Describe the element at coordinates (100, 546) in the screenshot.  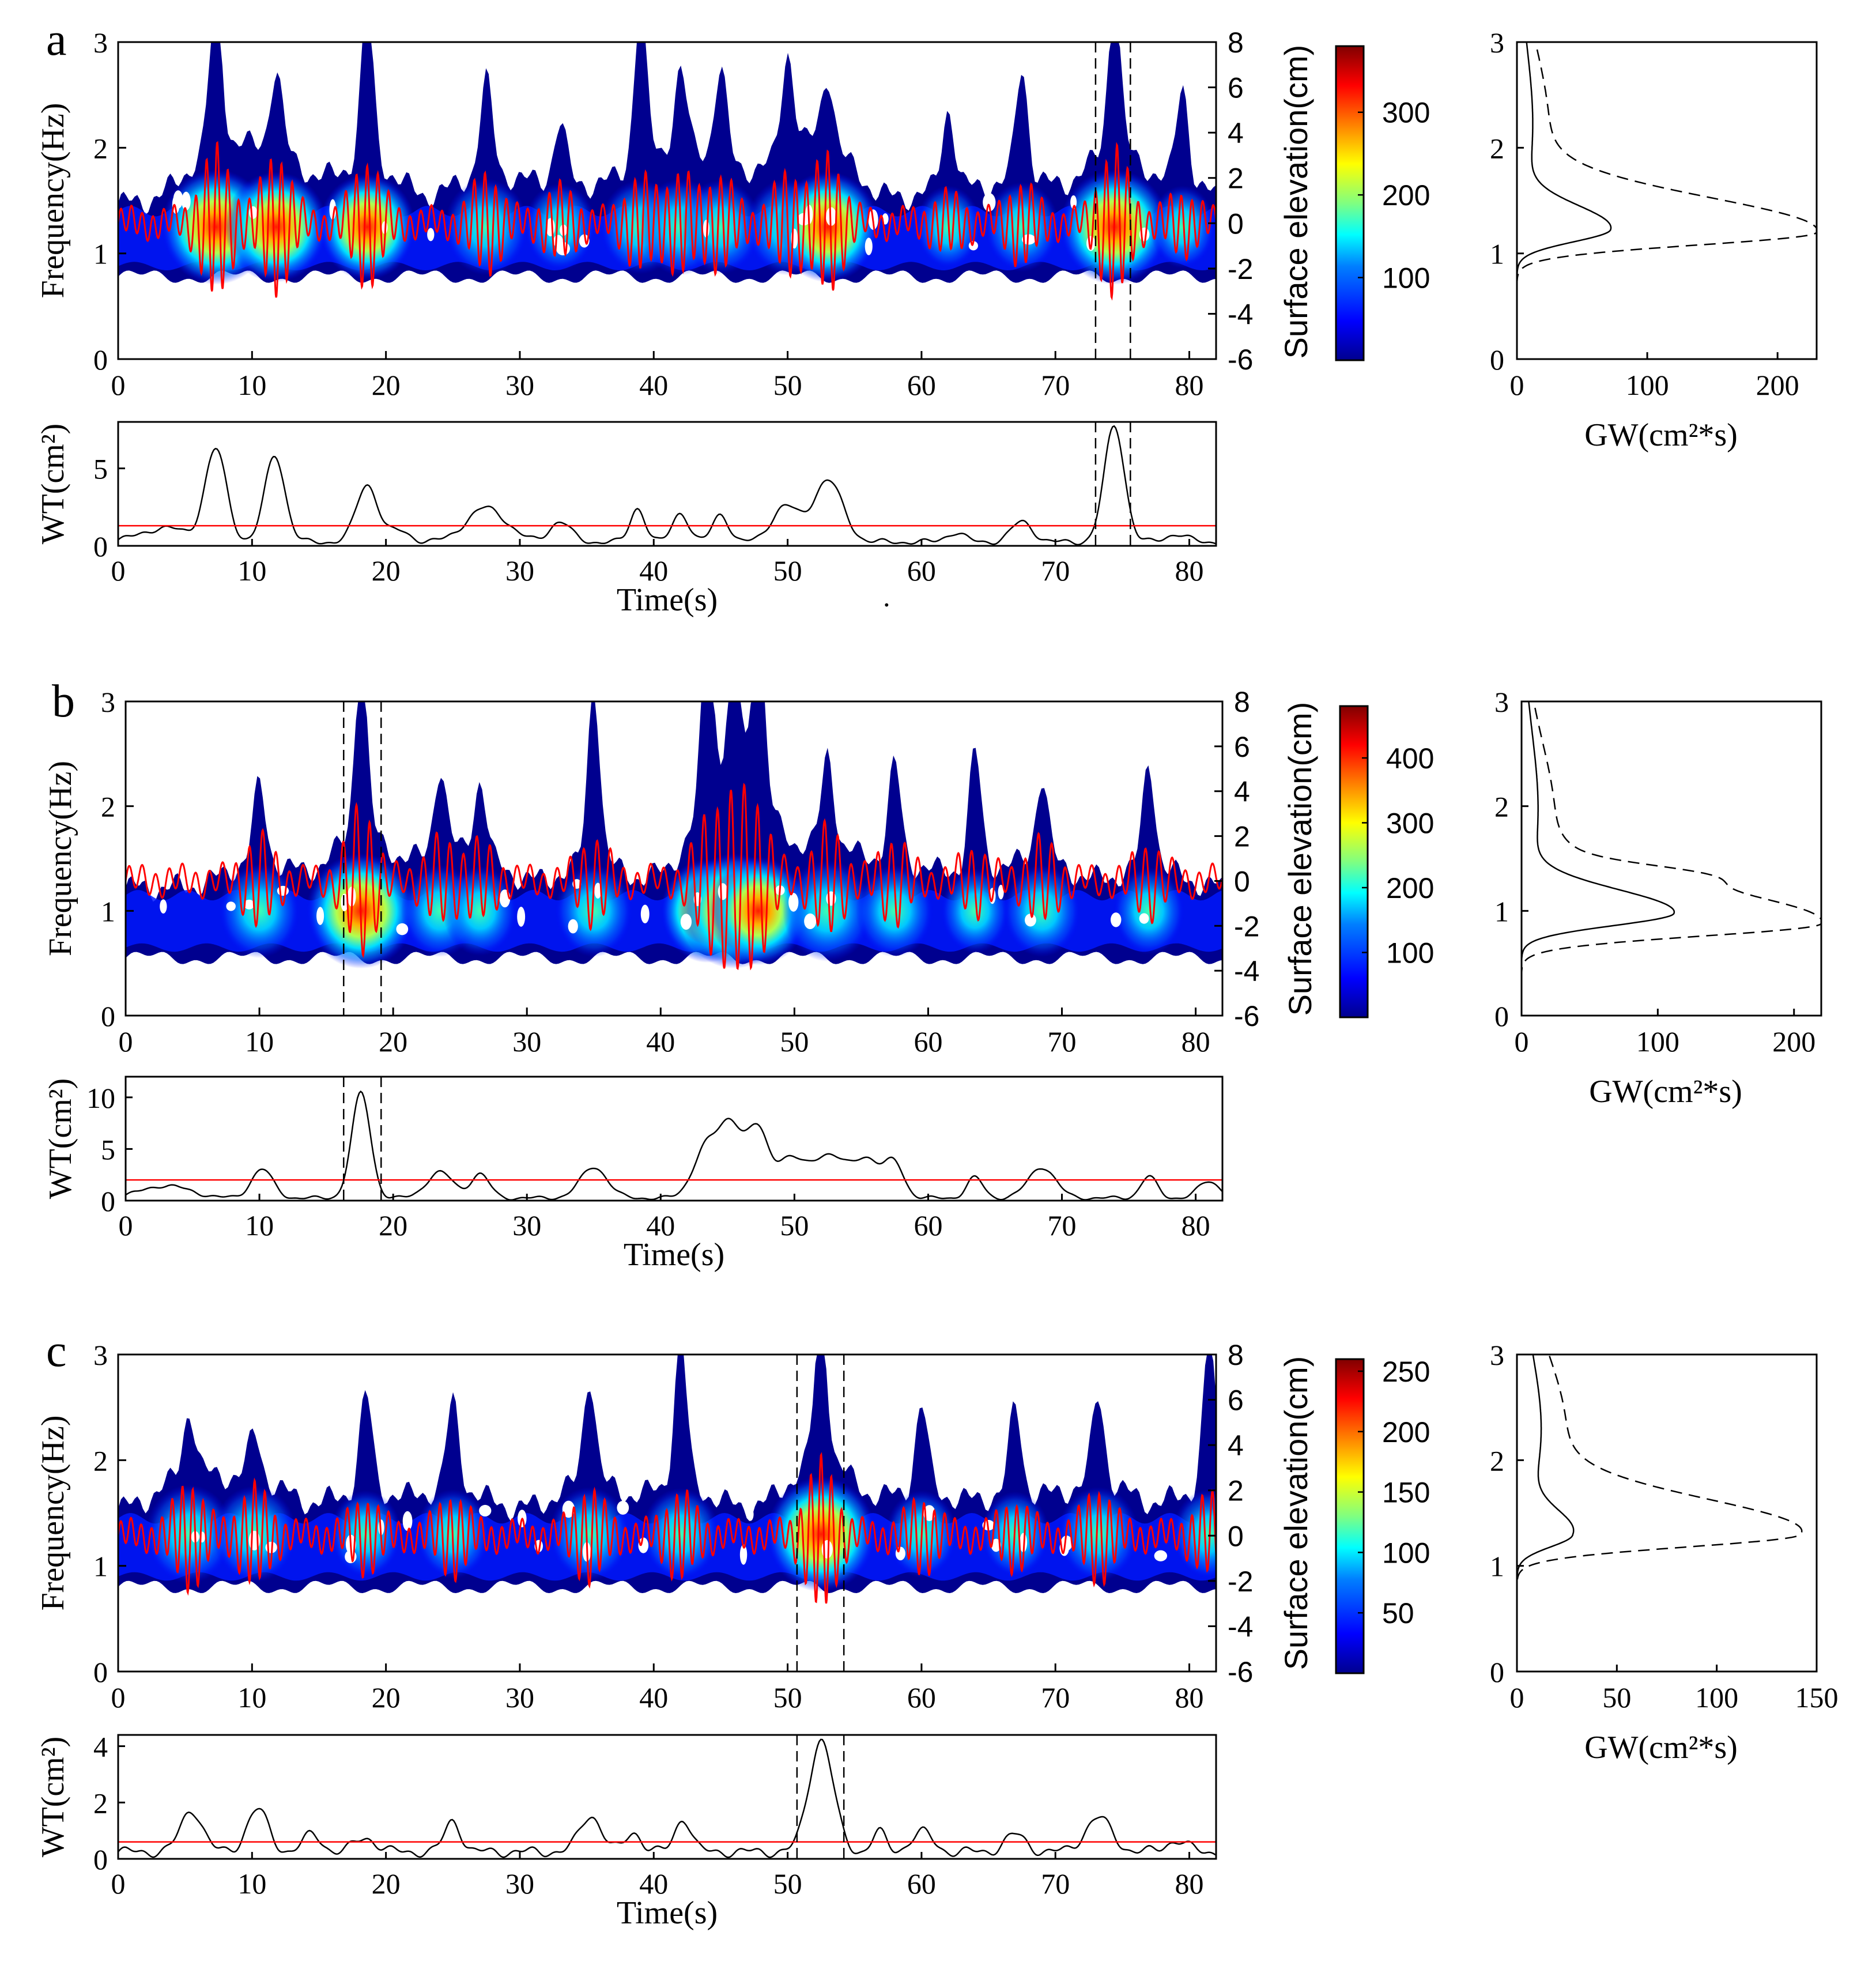
I see `wt-y-tick-label: 0` at that location.